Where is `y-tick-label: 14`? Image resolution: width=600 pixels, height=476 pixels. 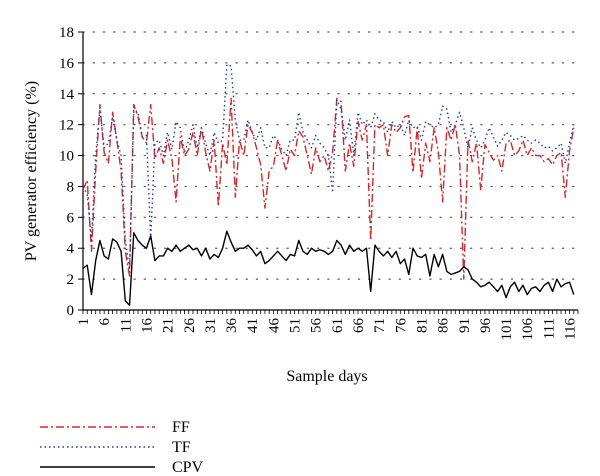
y-tick-label: 14 is located at coordinates (67, 95).